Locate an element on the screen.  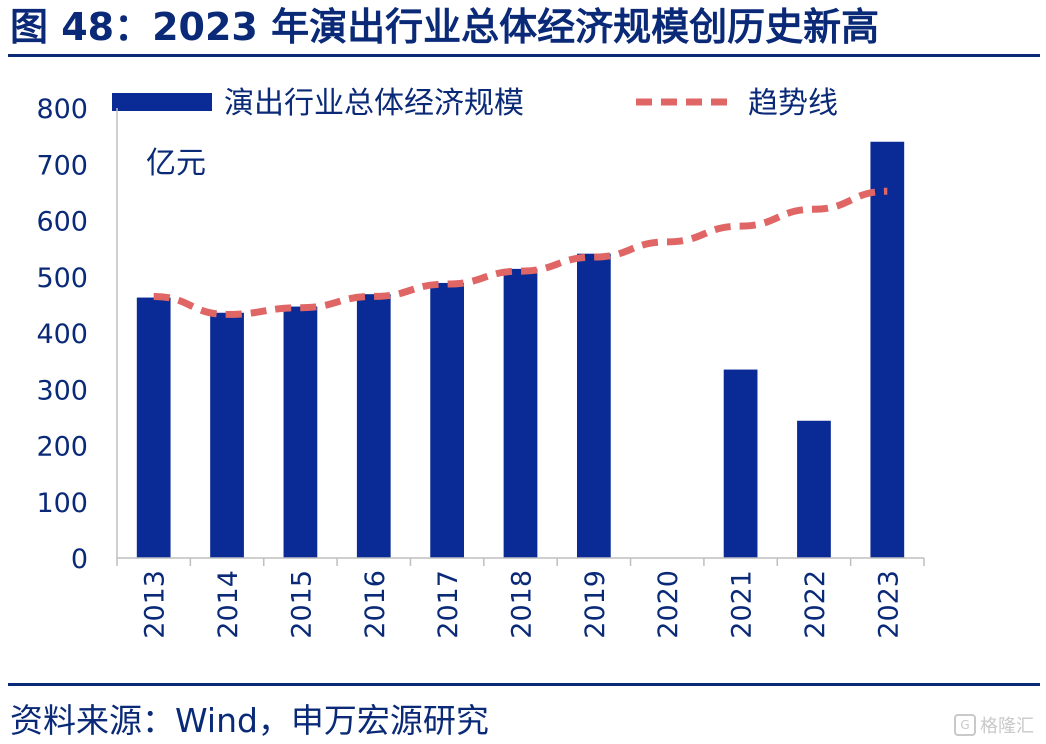
x-tick-label: 2023 is located at coordinates (888, 604).